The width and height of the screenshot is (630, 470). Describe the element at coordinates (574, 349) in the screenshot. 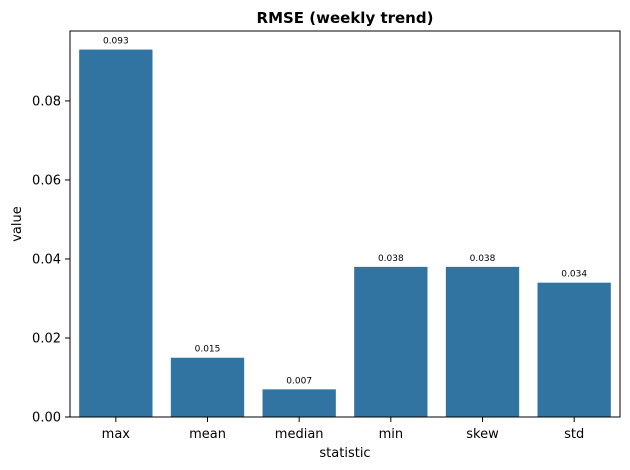

I see `bar-std` at that location.